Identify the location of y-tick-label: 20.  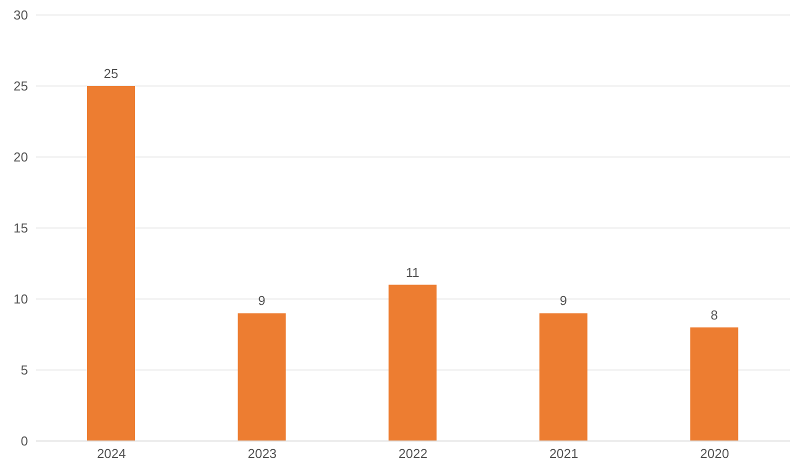
(21, 157).